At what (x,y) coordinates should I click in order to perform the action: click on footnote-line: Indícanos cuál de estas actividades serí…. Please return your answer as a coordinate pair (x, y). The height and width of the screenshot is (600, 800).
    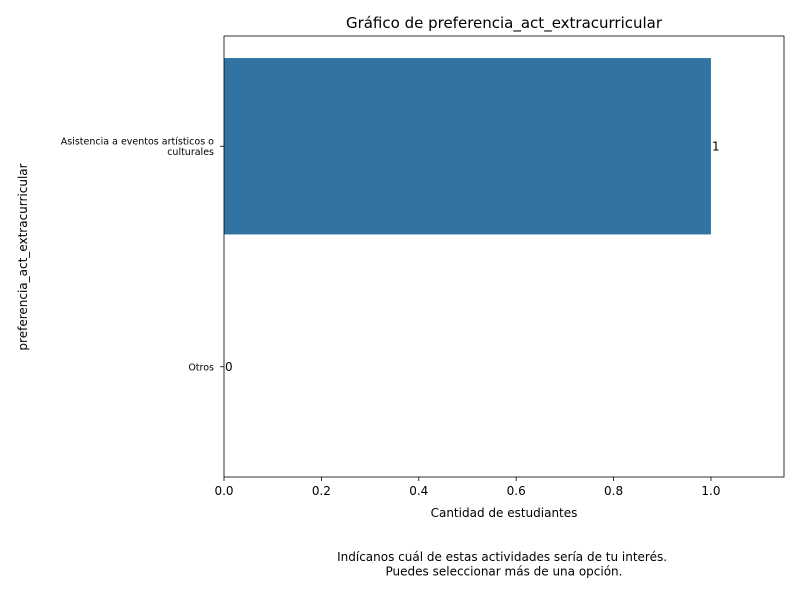
    Looking at the image, I should click on (502, 557).